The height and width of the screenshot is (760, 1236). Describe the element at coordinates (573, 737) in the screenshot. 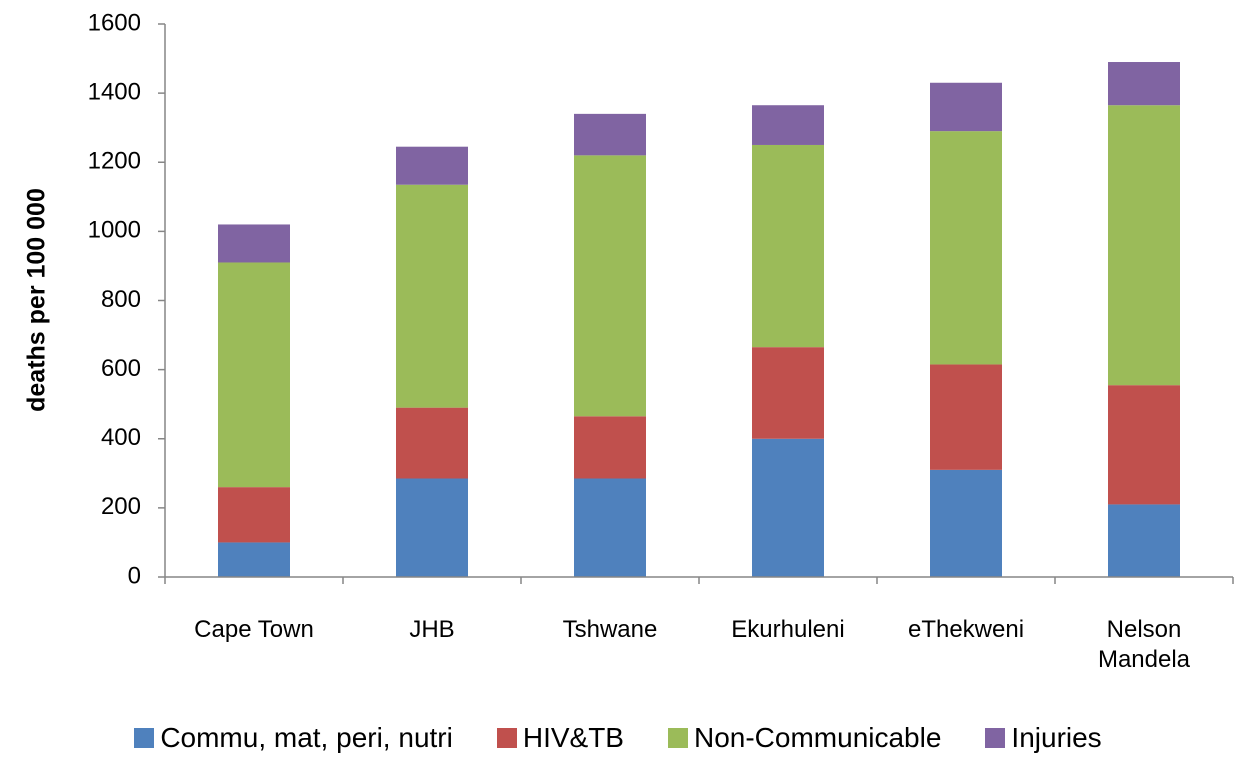

I see `legend-label: HIV&TB` at that location.